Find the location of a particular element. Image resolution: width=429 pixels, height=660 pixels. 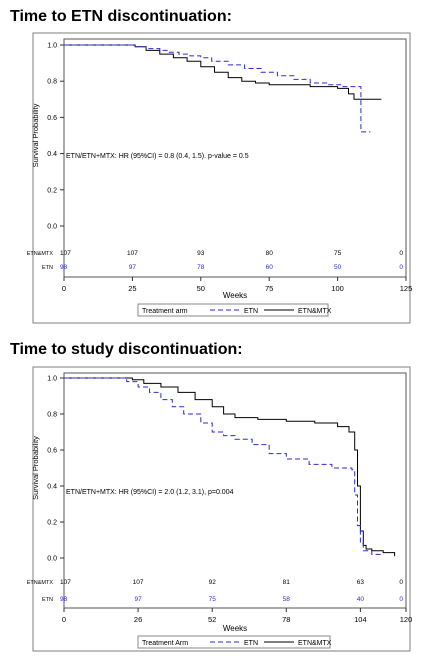

chart-1-y-tick-label: 0.6 is located at coordinates (52, 118).